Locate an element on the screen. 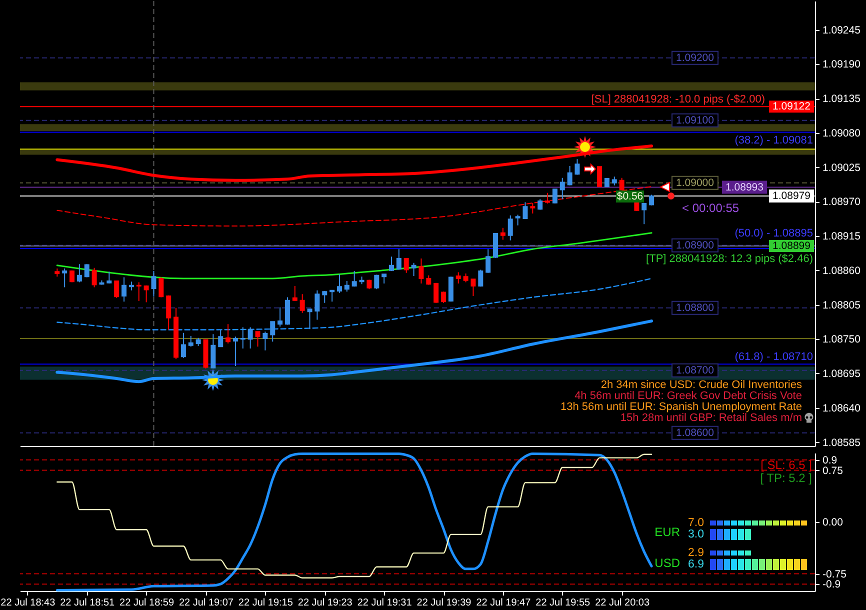 This screenshot has height=610, width=866. y-tick-label: 0.9 is located at coordinates (830, 460).